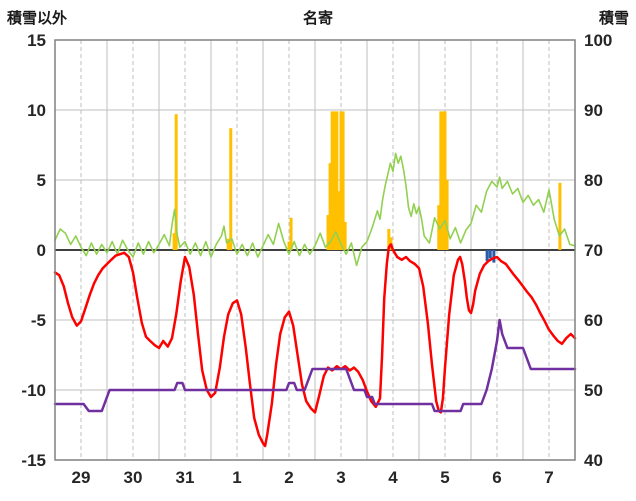 The width and height of the screenshot is (636, 501). I want to click on x-axis-tick-label: 3, so click(340, 477).